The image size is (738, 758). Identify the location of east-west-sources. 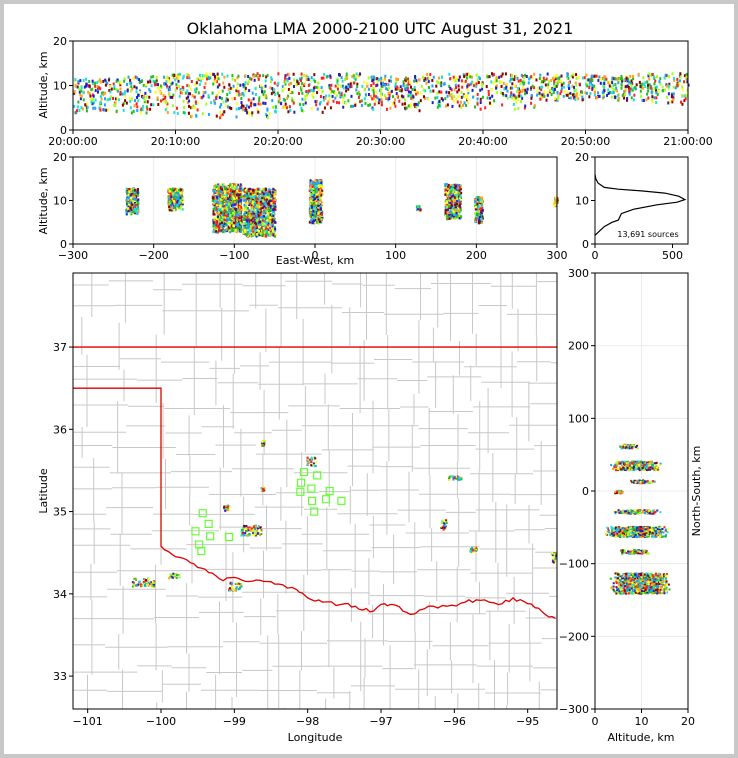
(342, 208).